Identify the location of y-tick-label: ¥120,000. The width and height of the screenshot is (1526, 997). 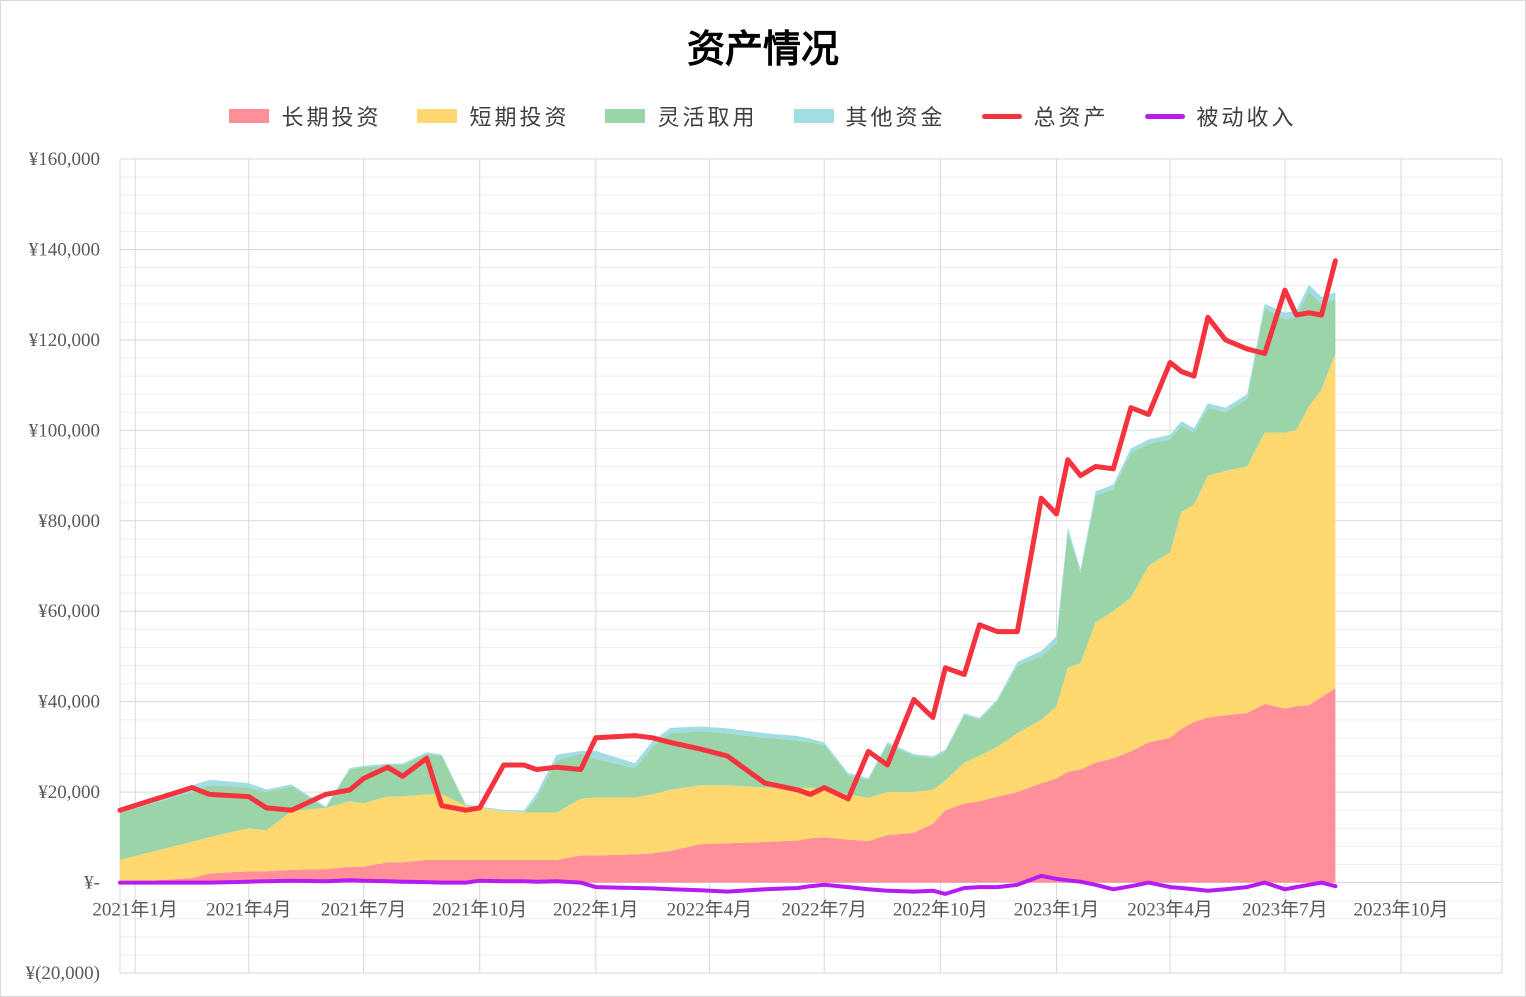
(64, 340).